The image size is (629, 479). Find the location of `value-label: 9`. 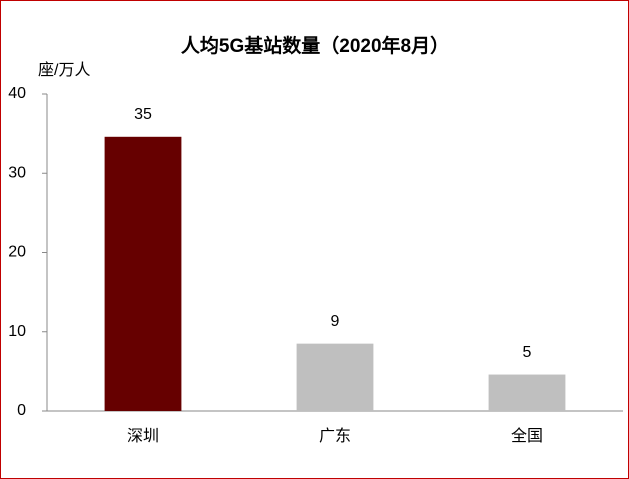

value-label: 9 is located at coordinates (335, 321).